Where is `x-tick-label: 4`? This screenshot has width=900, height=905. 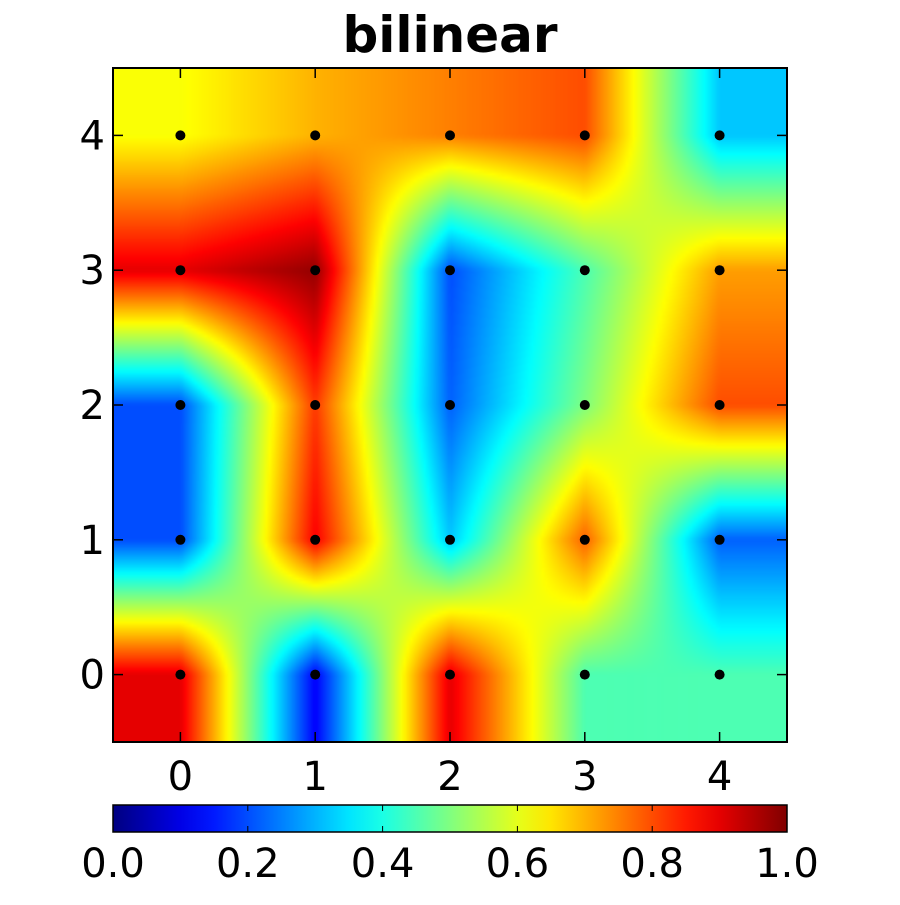 x-tick-label: 4 is located at coordinates (719, 777).